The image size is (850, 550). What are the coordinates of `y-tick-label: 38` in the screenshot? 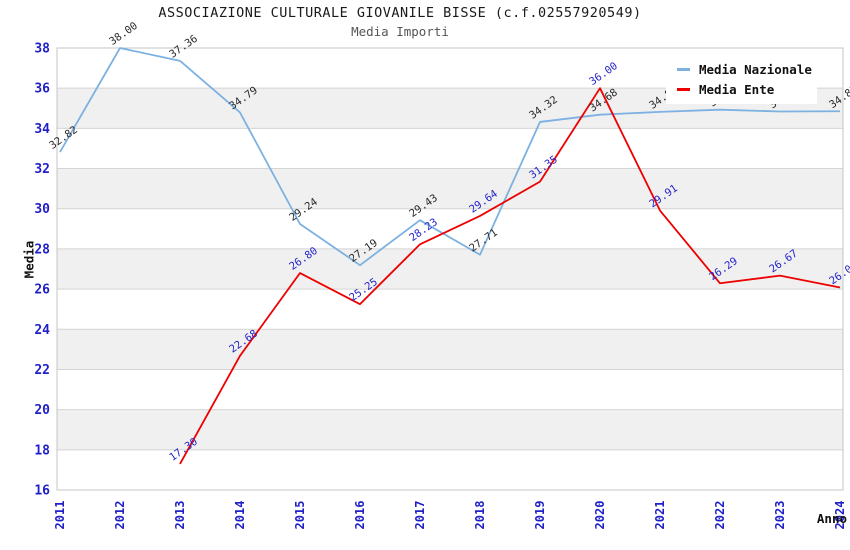 It's located at (42, 49).